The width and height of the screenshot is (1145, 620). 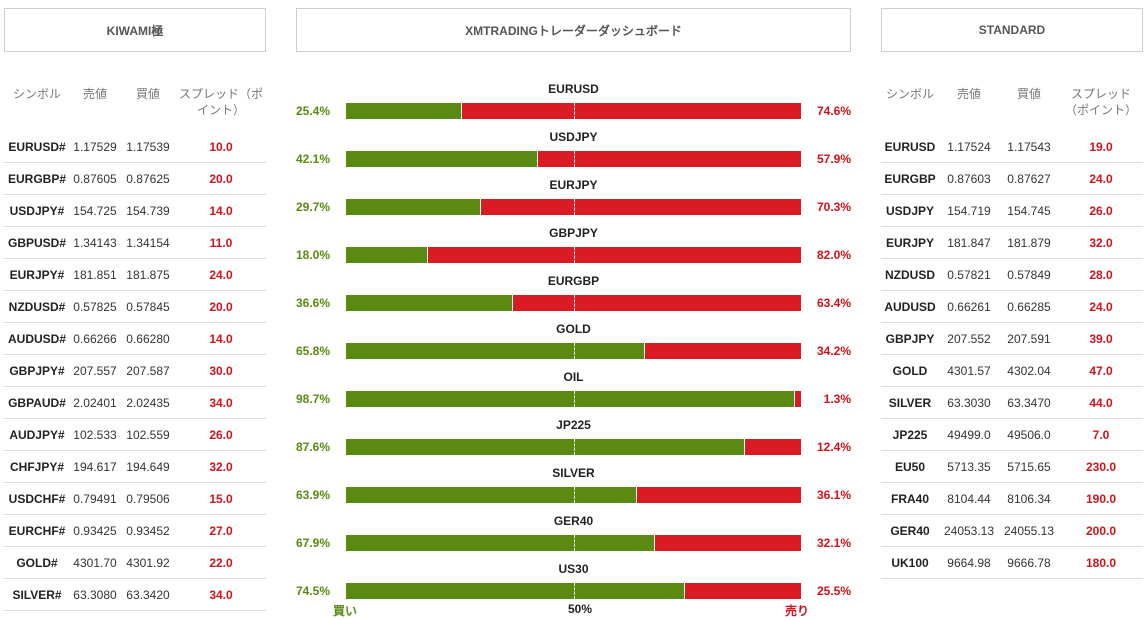 What do you see at coordinates (573, 580) in the screenshot?
I see `sentiment-row: US30 74.5% 25.5%` at bounding box center [573, 580].